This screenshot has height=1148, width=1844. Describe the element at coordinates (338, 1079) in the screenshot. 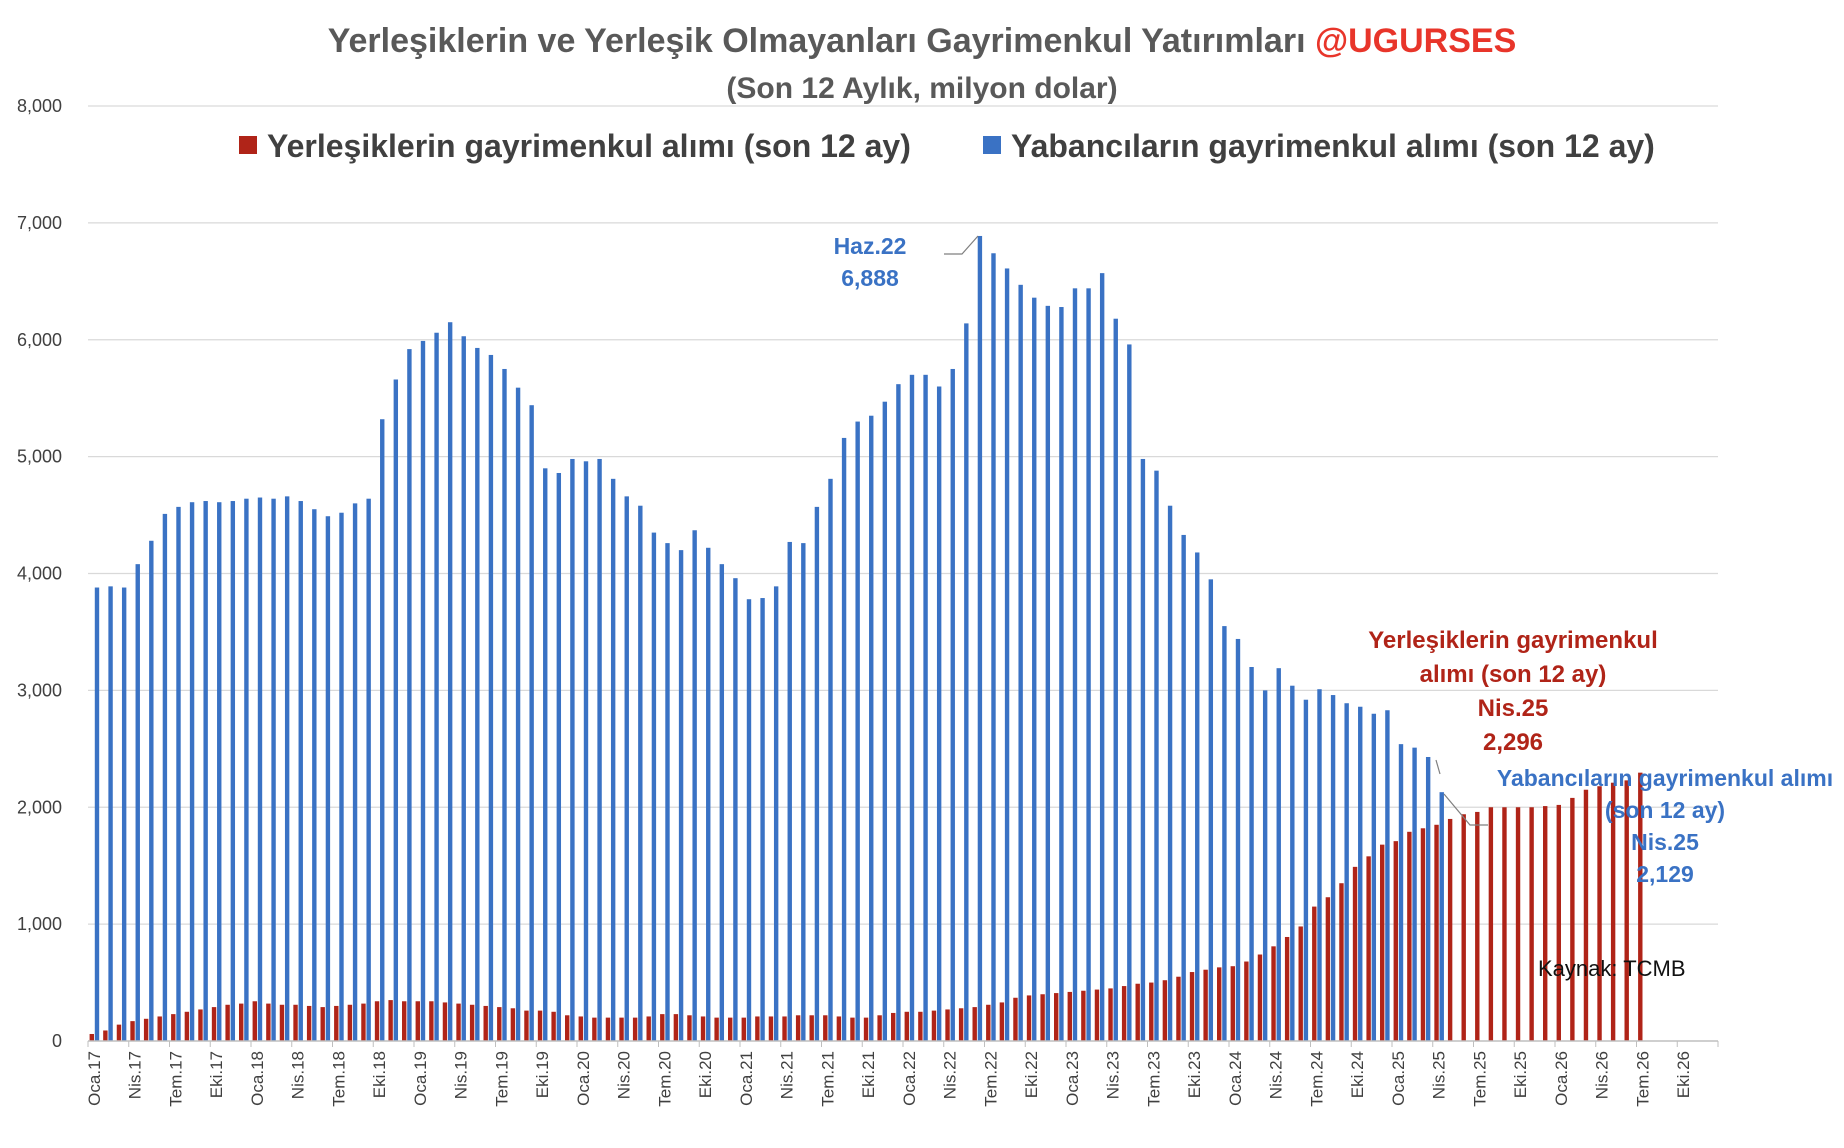

I see `x-tick-label: Tem.18` at that location.